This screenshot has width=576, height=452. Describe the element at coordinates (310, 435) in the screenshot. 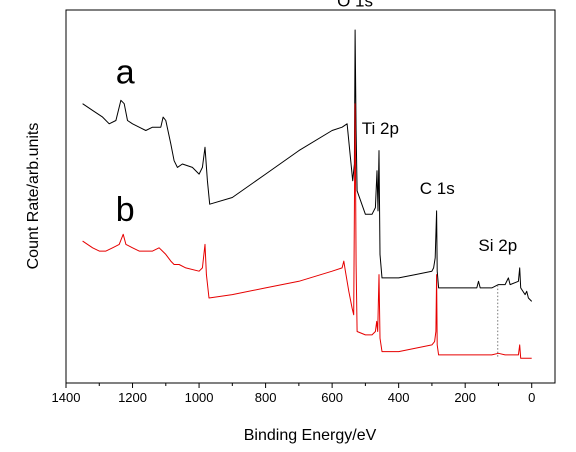

I see `x-axis-title: Binding Energy/eV` at that location.